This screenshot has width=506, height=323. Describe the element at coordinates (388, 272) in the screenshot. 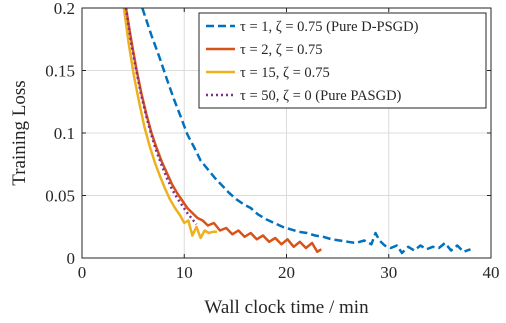

I see `x-tick-label: 30` at that location.